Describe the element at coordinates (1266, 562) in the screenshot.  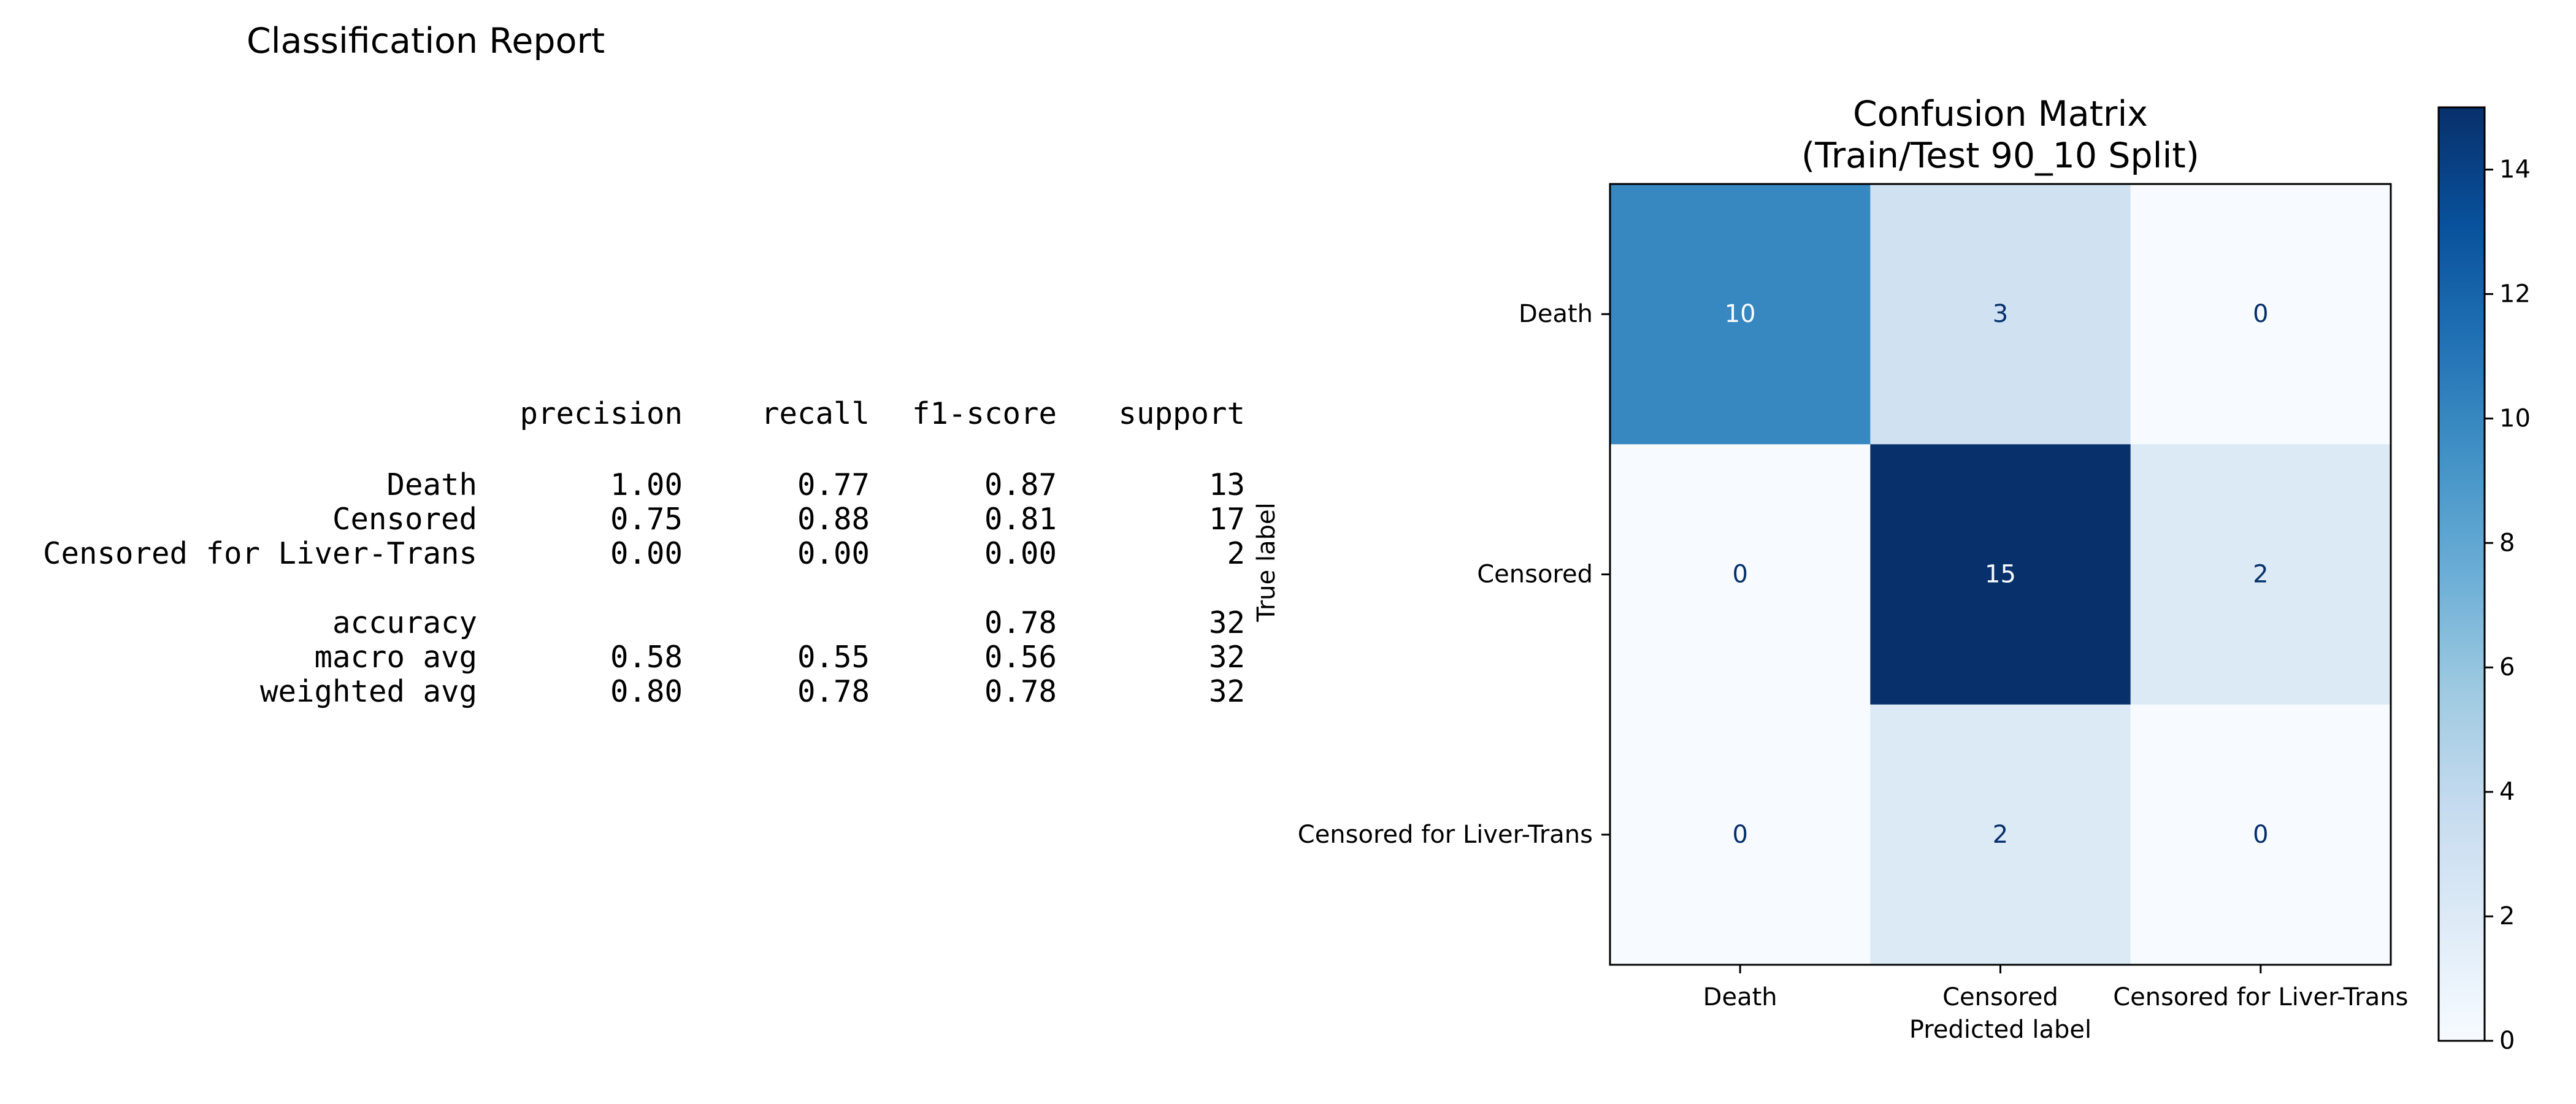
I see `y-axis-label: True label` at that location.